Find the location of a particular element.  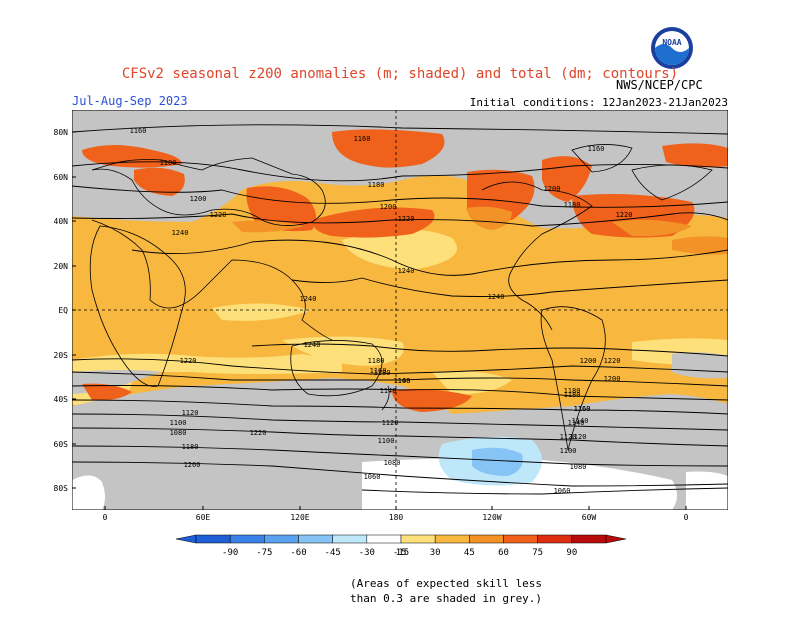

longitude-label: 120E is located at coordinates (299, 517).